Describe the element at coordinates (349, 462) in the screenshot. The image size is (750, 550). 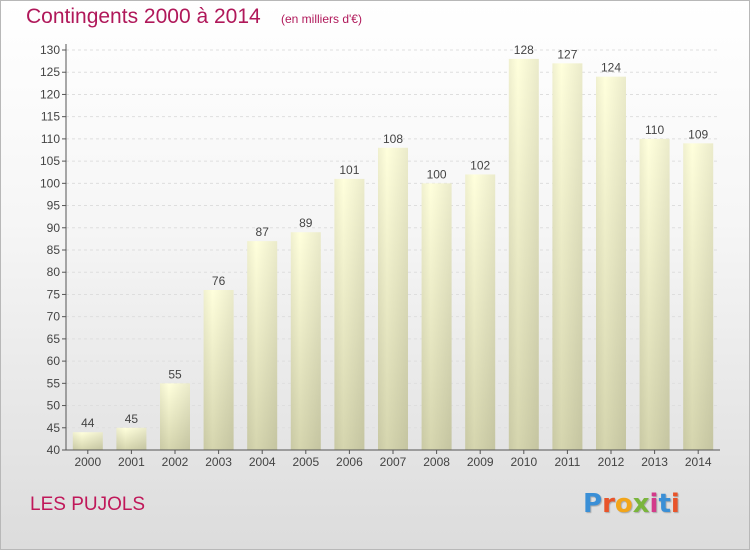
I see `x-tick-label-2006: 2006` at that location.